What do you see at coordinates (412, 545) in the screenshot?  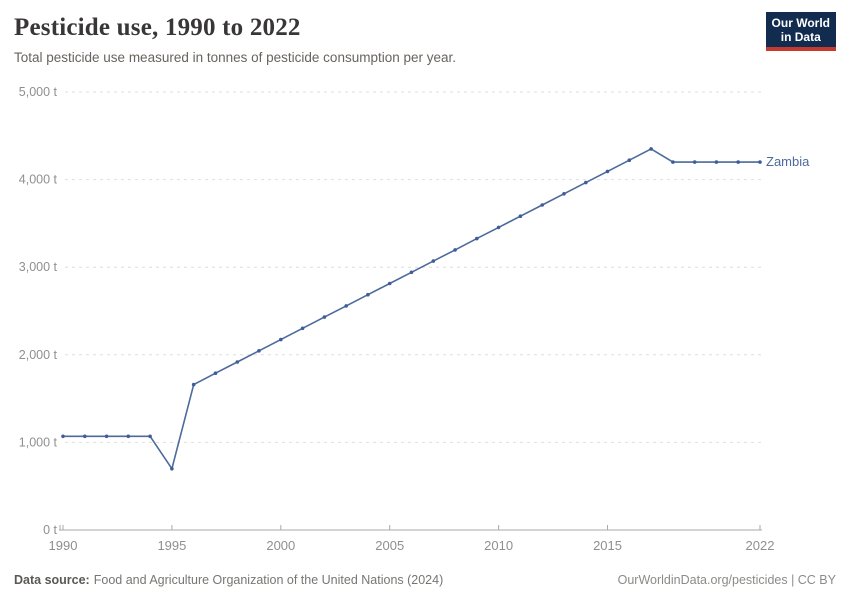 I see `x-axis-labels: 1990 1995 2000 2005 2010 2015 2022` at bounding box center [412, 545].